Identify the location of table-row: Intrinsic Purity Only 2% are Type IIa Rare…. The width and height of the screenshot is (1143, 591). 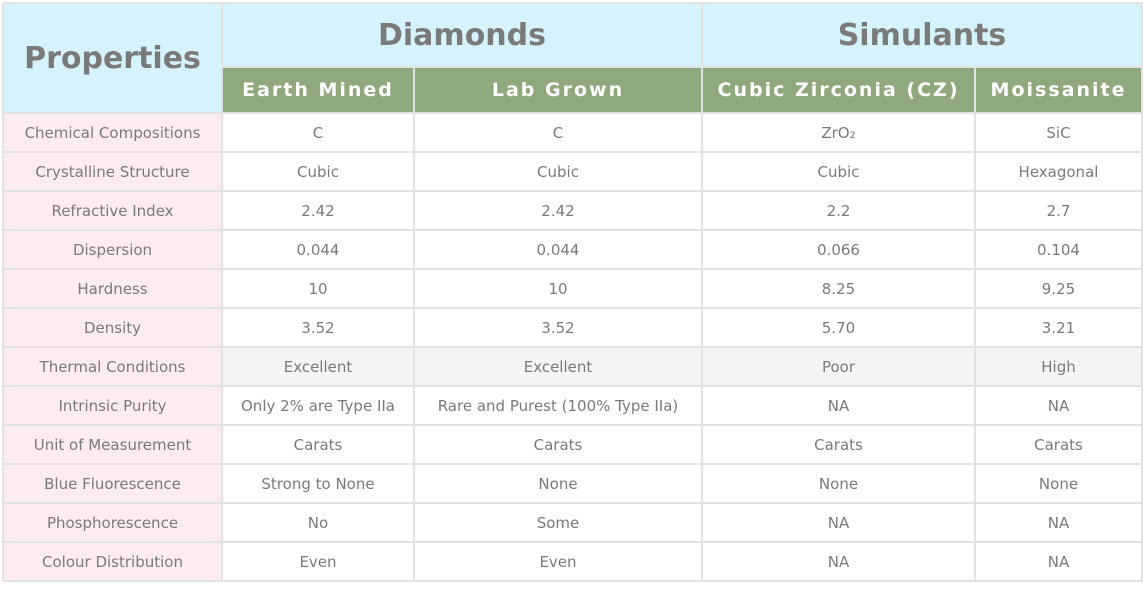
(572, 405).